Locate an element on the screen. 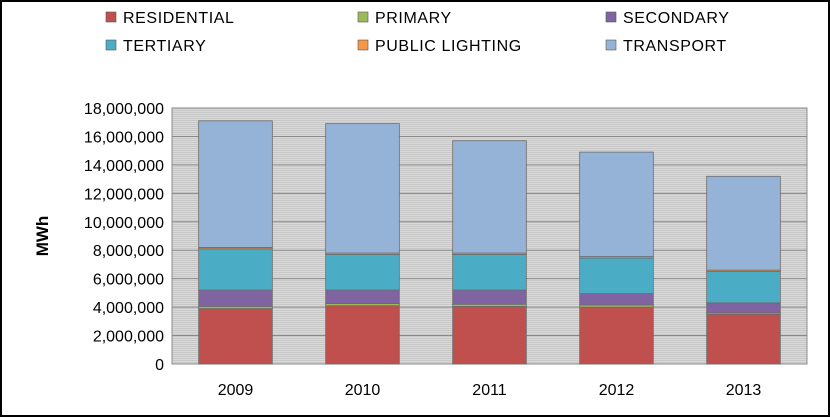 The height and width of the screenshot is (417, 830). bar-residential-2012 is located at coordinates (616, 335).